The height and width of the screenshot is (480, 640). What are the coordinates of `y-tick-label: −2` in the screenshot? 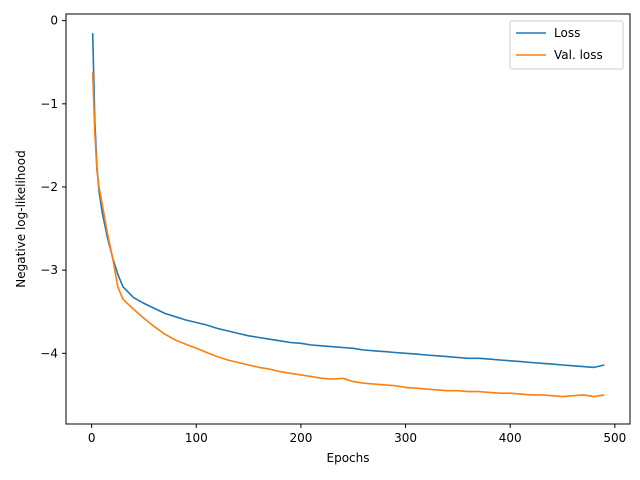 It's located at (49, 187).